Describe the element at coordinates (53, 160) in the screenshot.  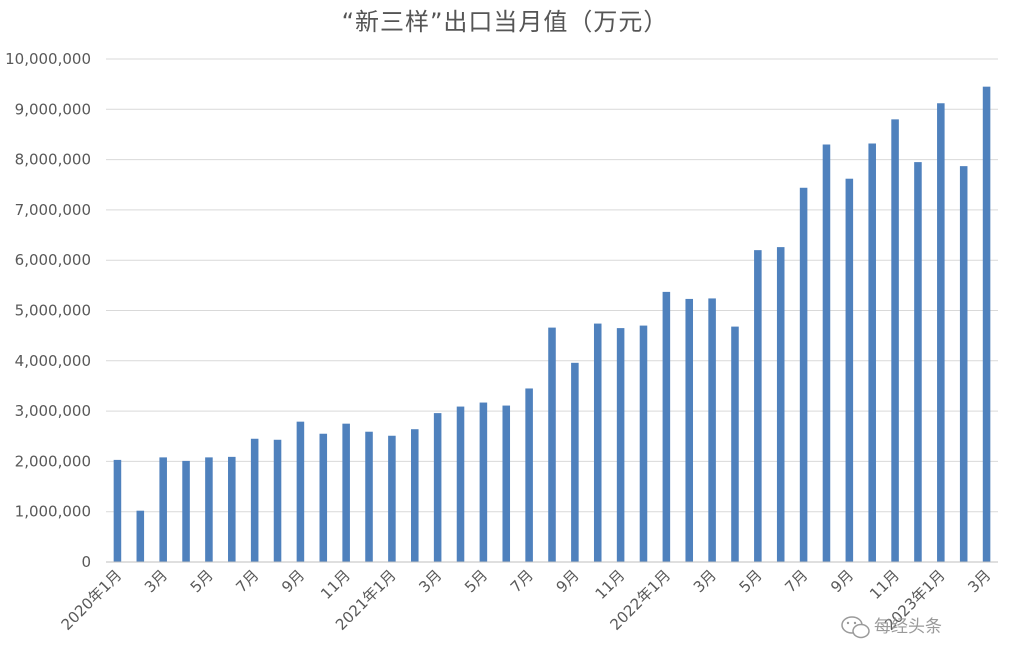
I see `y-tick-label: 8,000,000` at that location.